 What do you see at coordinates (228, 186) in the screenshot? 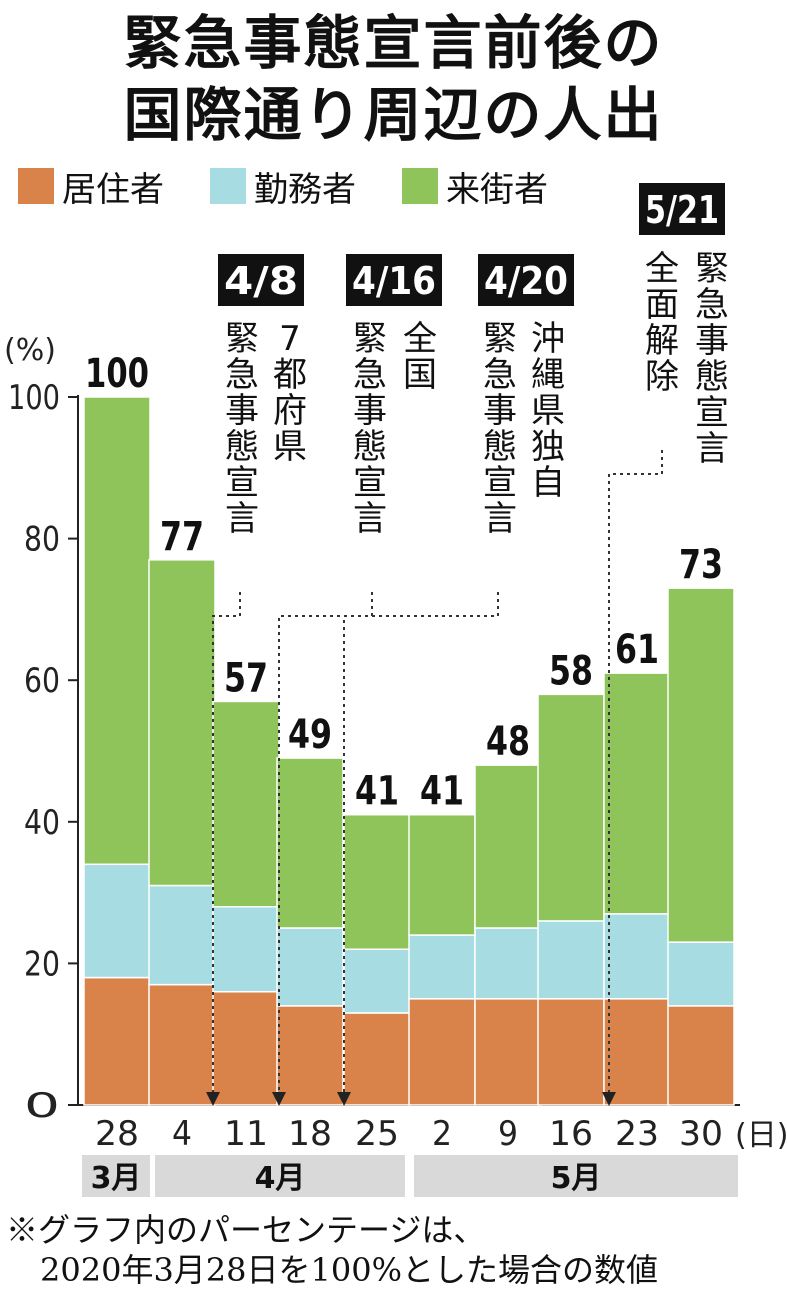
I see `legend-swatch-worker` at bounding box center [228, 186].